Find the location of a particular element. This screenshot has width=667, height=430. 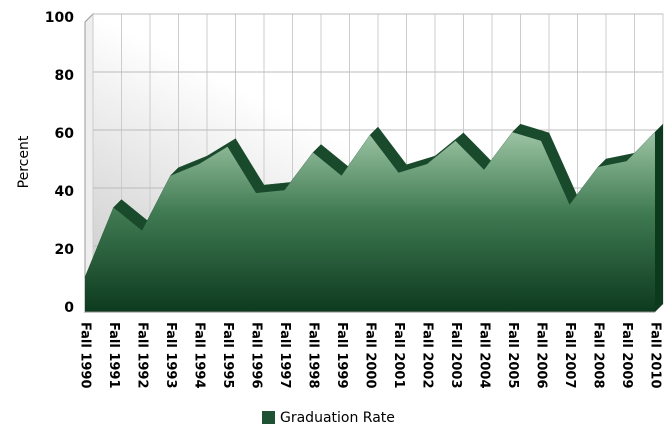

x-tick-label: Fall 1993 is located at coordinates (170, 355).